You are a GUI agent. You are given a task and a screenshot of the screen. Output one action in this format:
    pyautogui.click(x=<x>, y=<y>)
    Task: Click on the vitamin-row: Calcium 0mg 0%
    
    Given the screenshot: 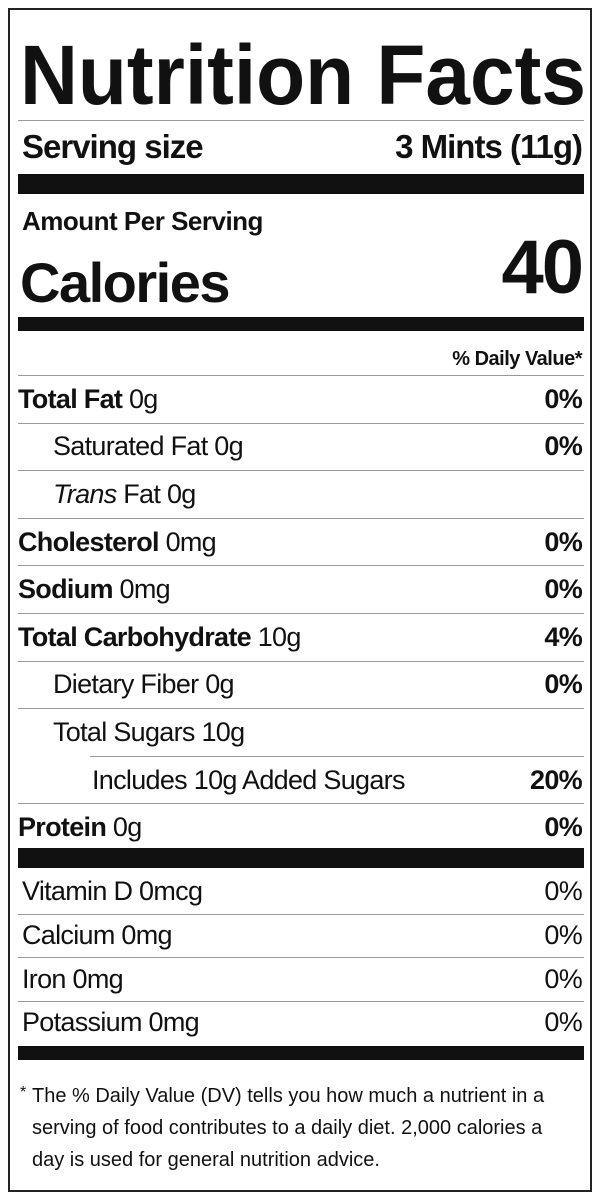 What is the action you would take?
    pyautogui.click(x=301, y=935)
    